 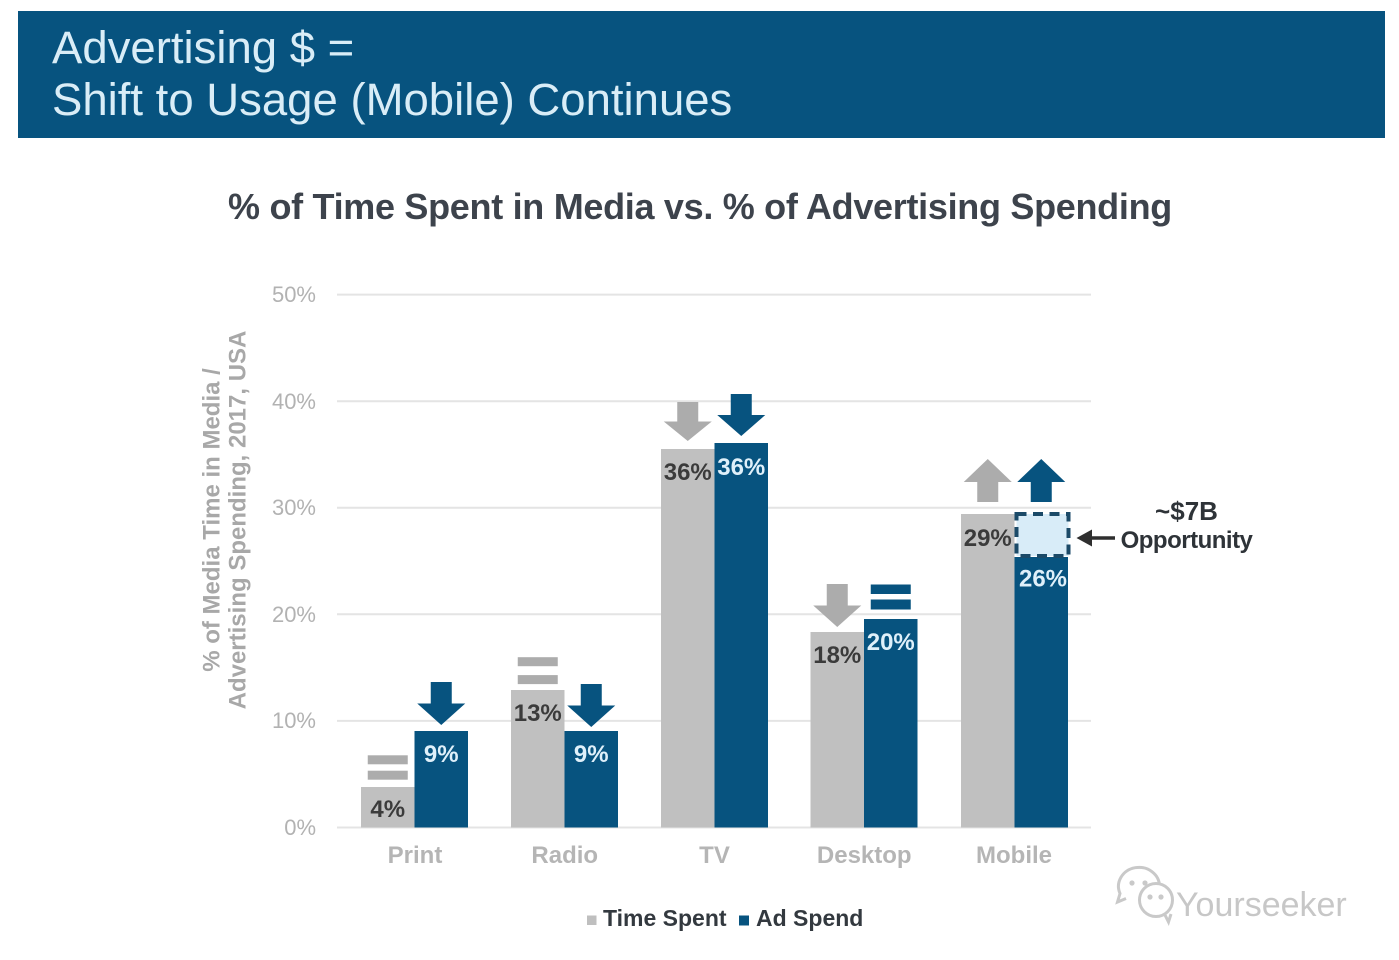 I want to click on svg-text: Ad Spend, so click(x=809, y=918).